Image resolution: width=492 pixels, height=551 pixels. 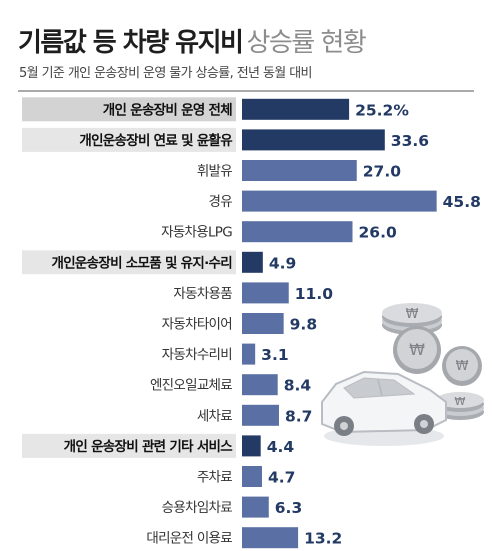 I want to click on data-label: 9.8, so click(x=303, y=325).